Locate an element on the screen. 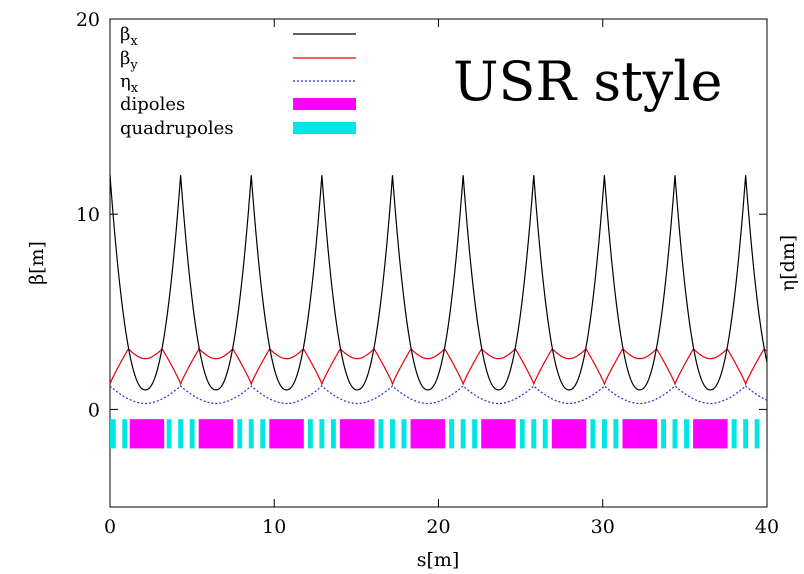  chart-title: USR style is located at coordinates (587, 81).